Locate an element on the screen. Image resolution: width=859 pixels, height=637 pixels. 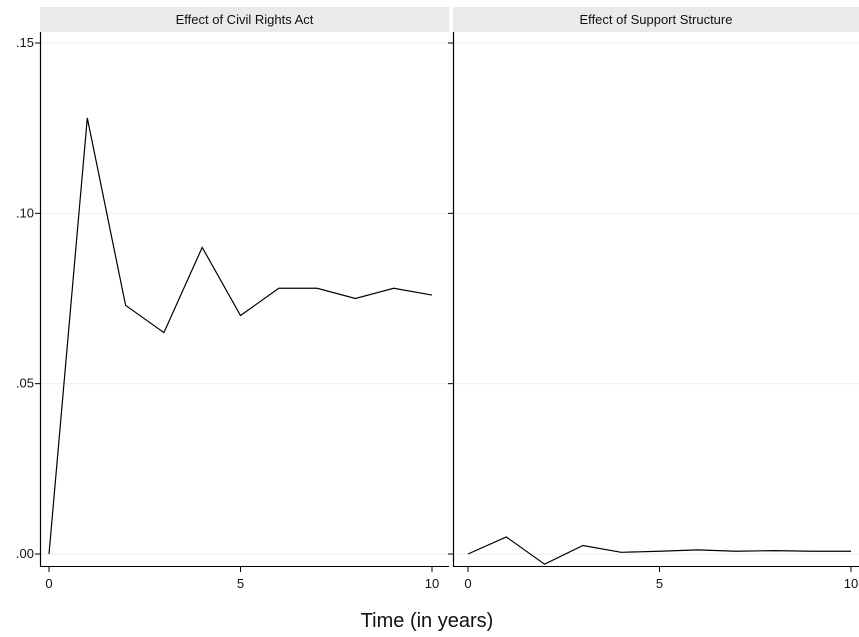
panel-title: Effect of Support Structure is located at coordinates (656, 19).